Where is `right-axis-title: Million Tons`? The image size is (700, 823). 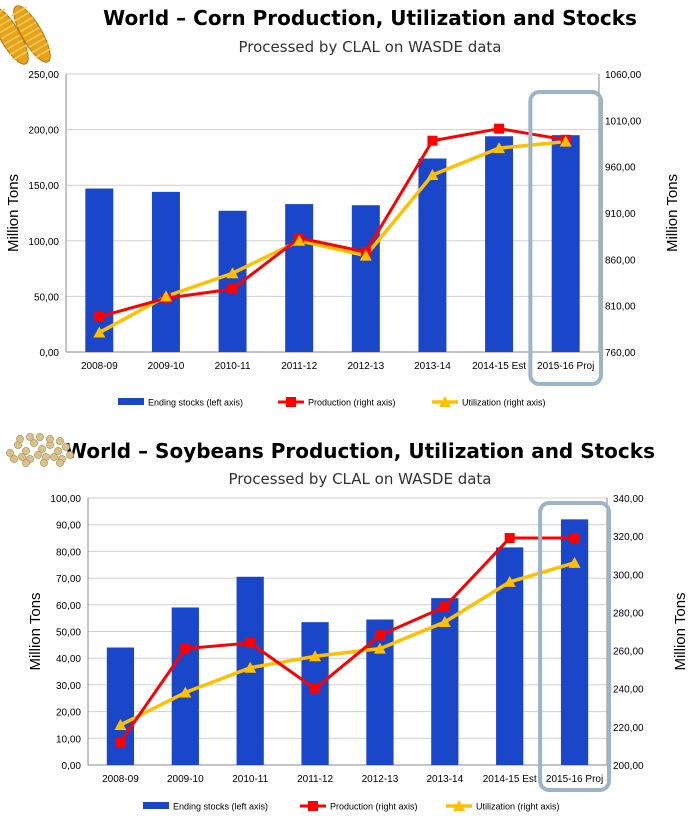 right-axis-title: Million Tons is located at coordinates (672, 213).